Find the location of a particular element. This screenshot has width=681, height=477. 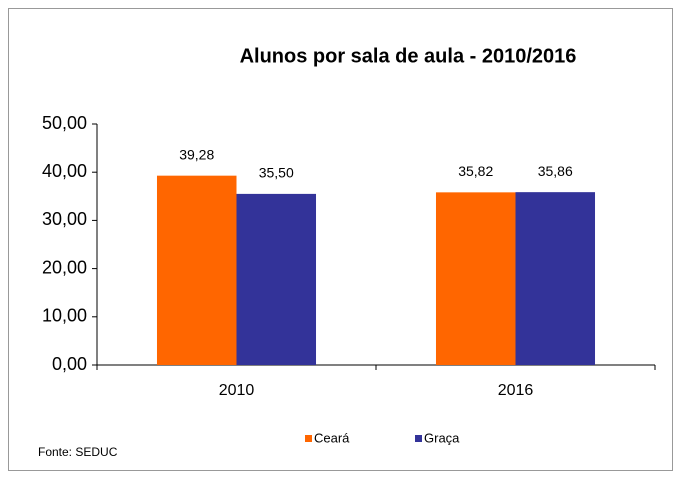

value-label: 35,82 is located at coordinates (475, 171).